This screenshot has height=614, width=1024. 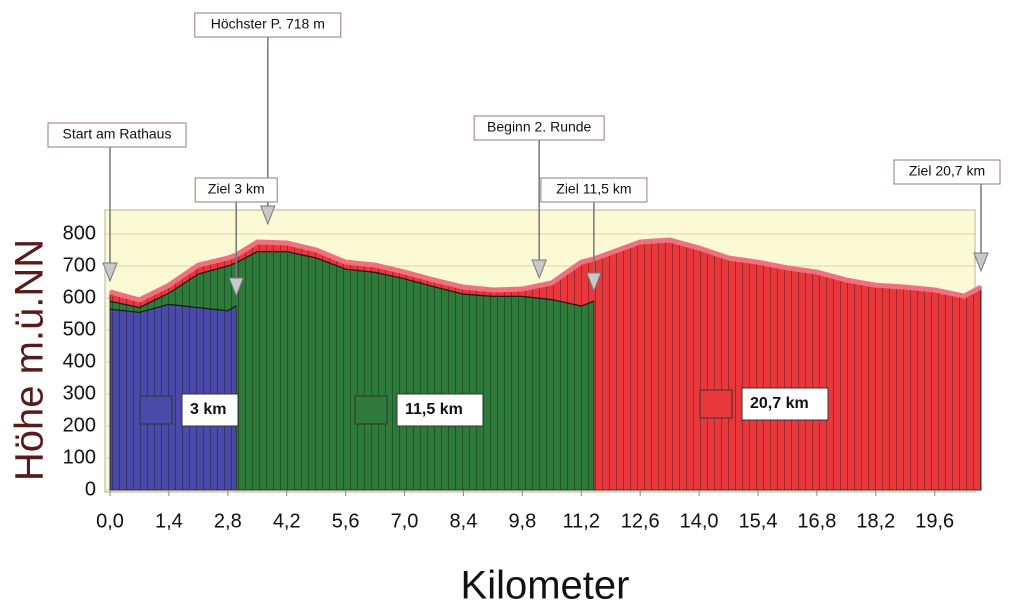 I want to click on x-tick-label: 5,6, so click(x=346, y=521).